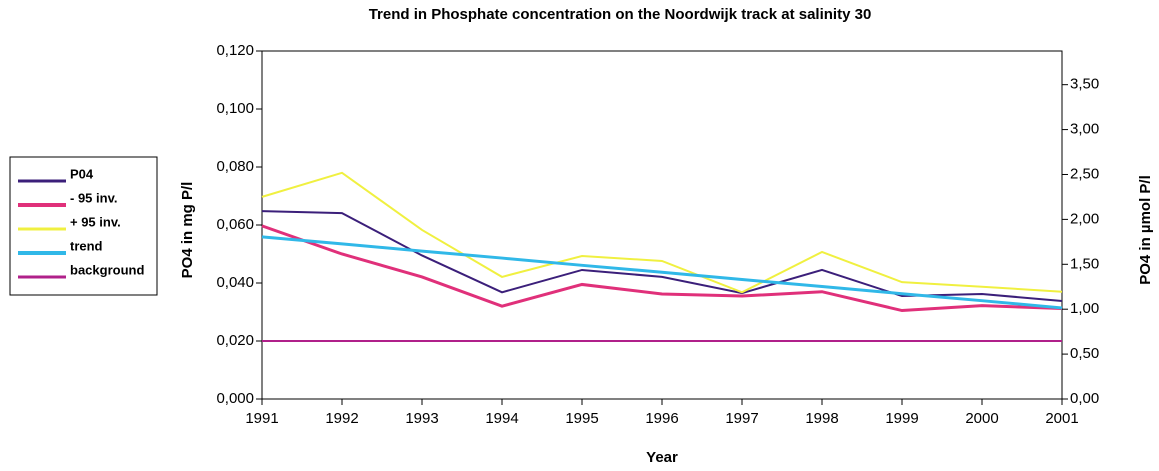  Describe the element at coordinates (662, 457) in the screenshot. I see `x-axis-label: Year` at that location.